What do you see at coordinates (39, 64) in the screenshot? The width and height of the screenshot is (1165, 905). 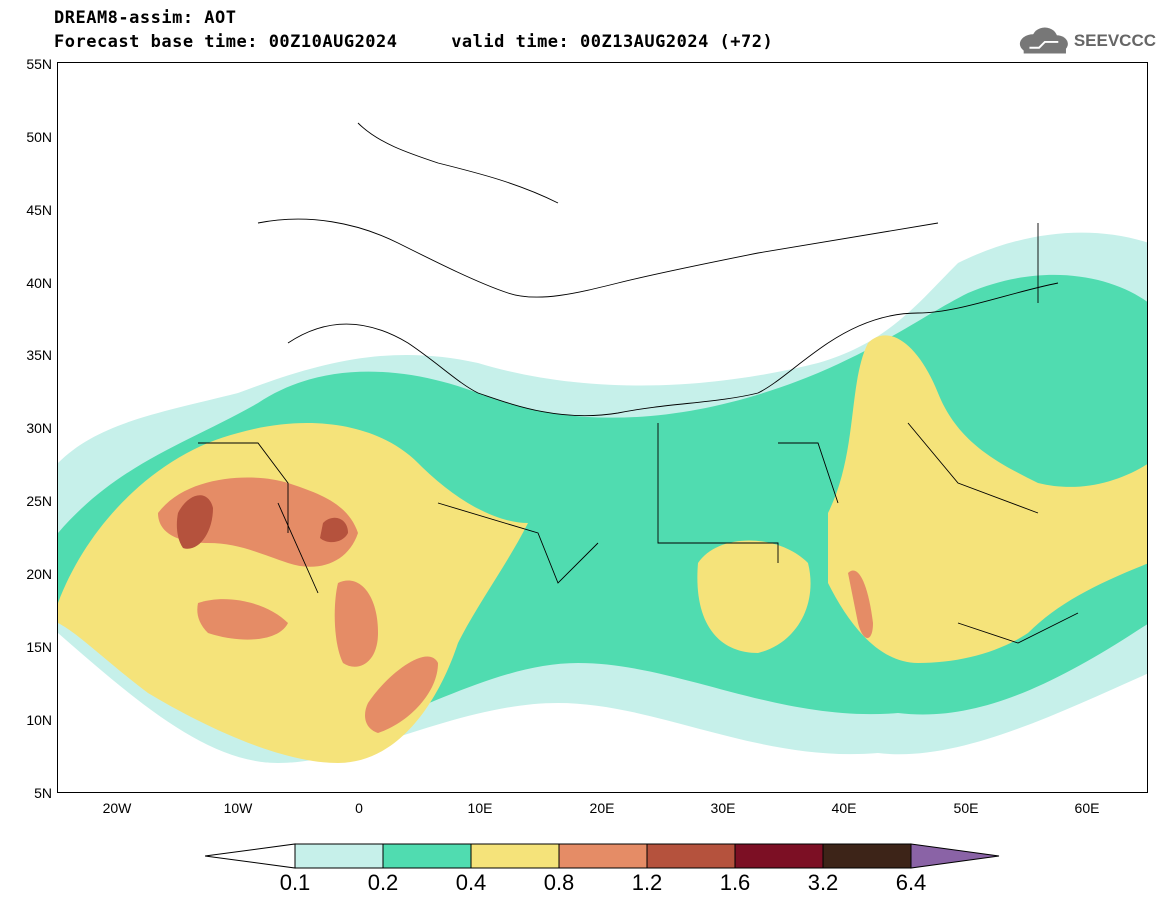 I see `lat-tick-55n: 55N` at bounding box center [39, 64].